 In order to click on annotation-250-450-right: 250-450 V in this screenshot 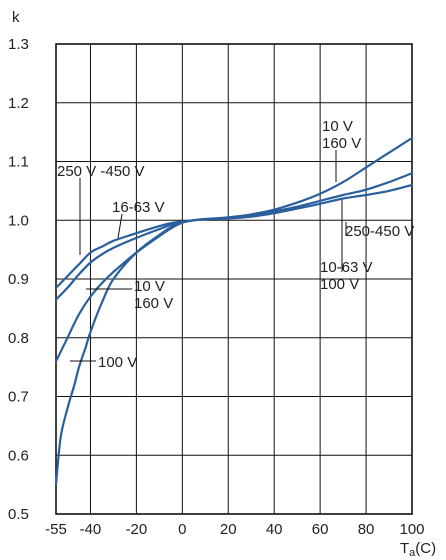, I will do `click(379, 231)`.